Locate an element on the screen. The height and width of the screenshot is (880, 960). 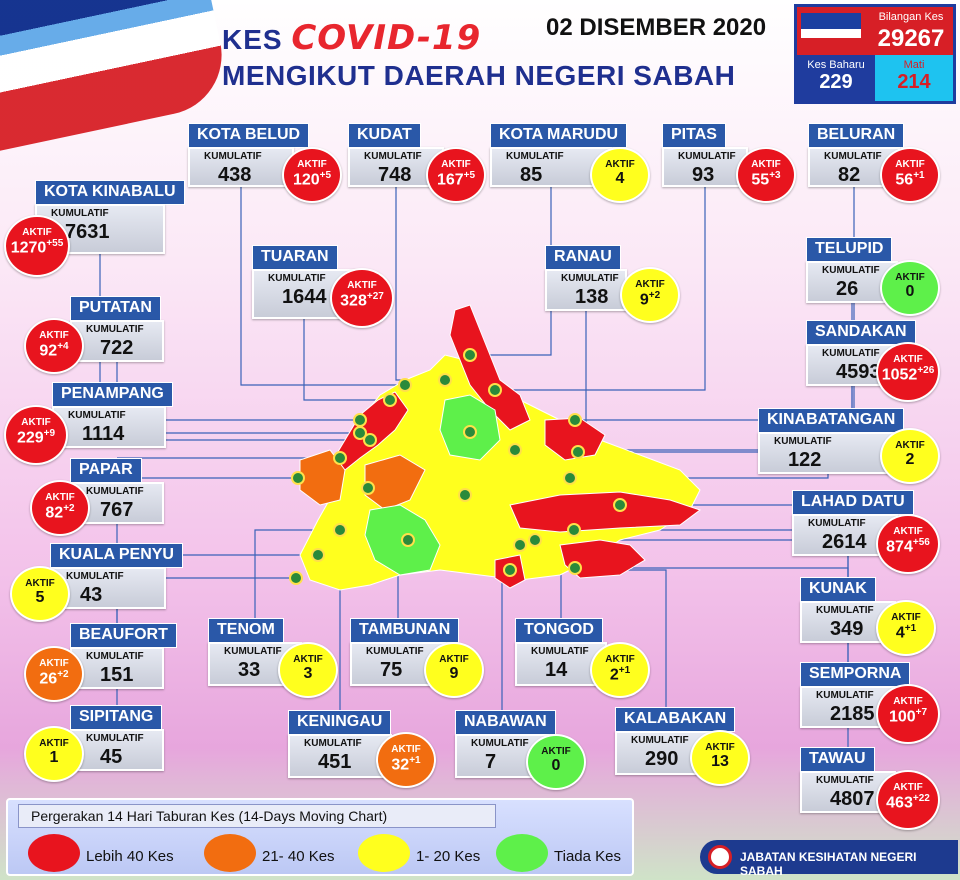
aktif-value: 5 is located at coordinates (40, 597).